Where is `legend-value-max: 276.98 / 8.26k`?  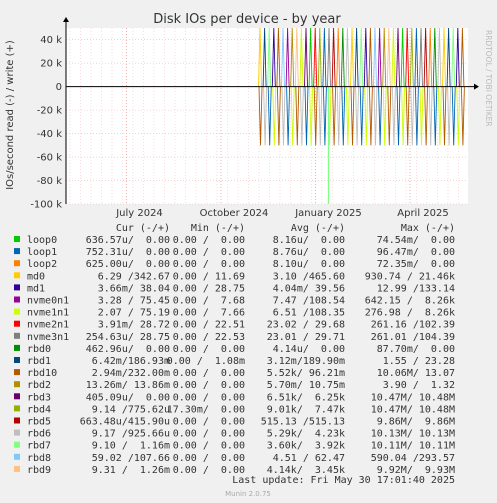 legend-value-max: 276.98 / 8.26k is located at coordinates (410, 313).